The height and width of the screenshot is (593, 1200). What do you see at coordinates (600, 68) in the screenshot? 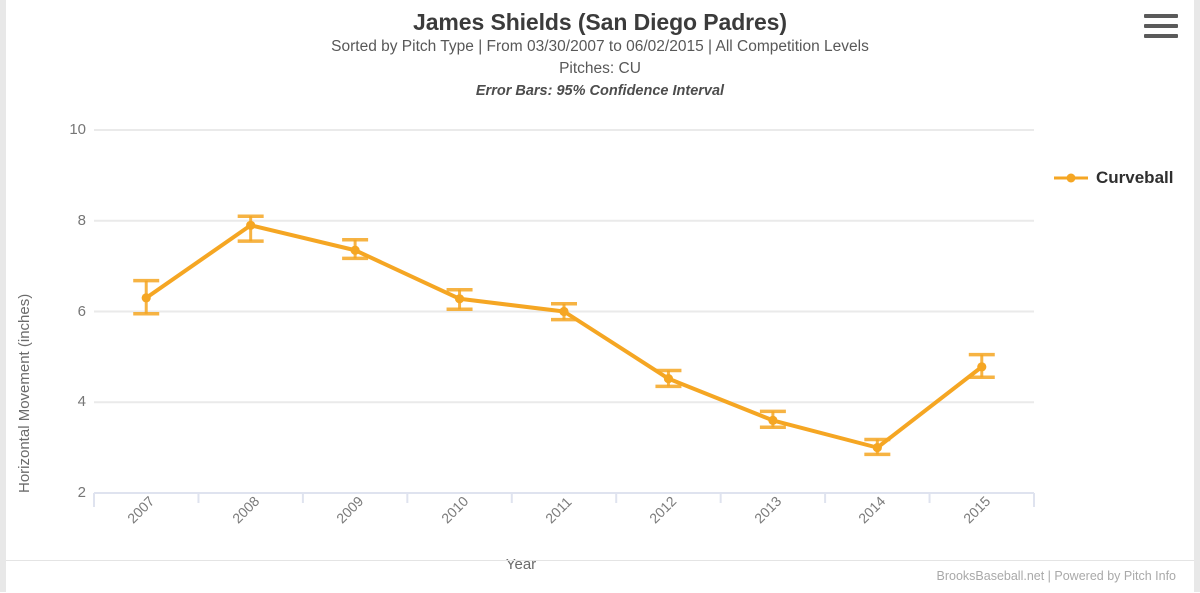
I see `chart-subtitle-pitches: Pitches: CU` at bounding box center [600, 68].